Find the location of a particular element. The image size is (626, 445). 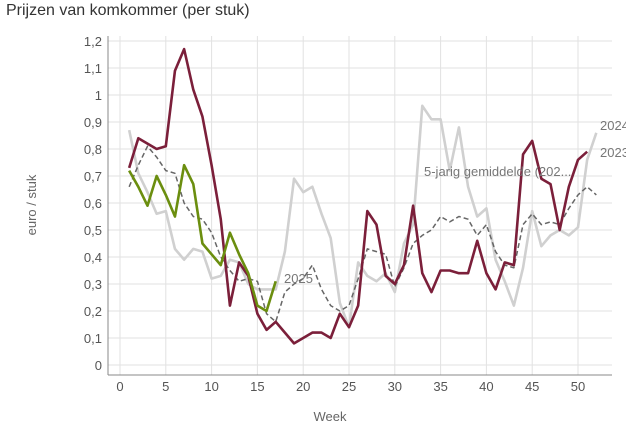

series-line-2025 is located at coordinates (202, 238).